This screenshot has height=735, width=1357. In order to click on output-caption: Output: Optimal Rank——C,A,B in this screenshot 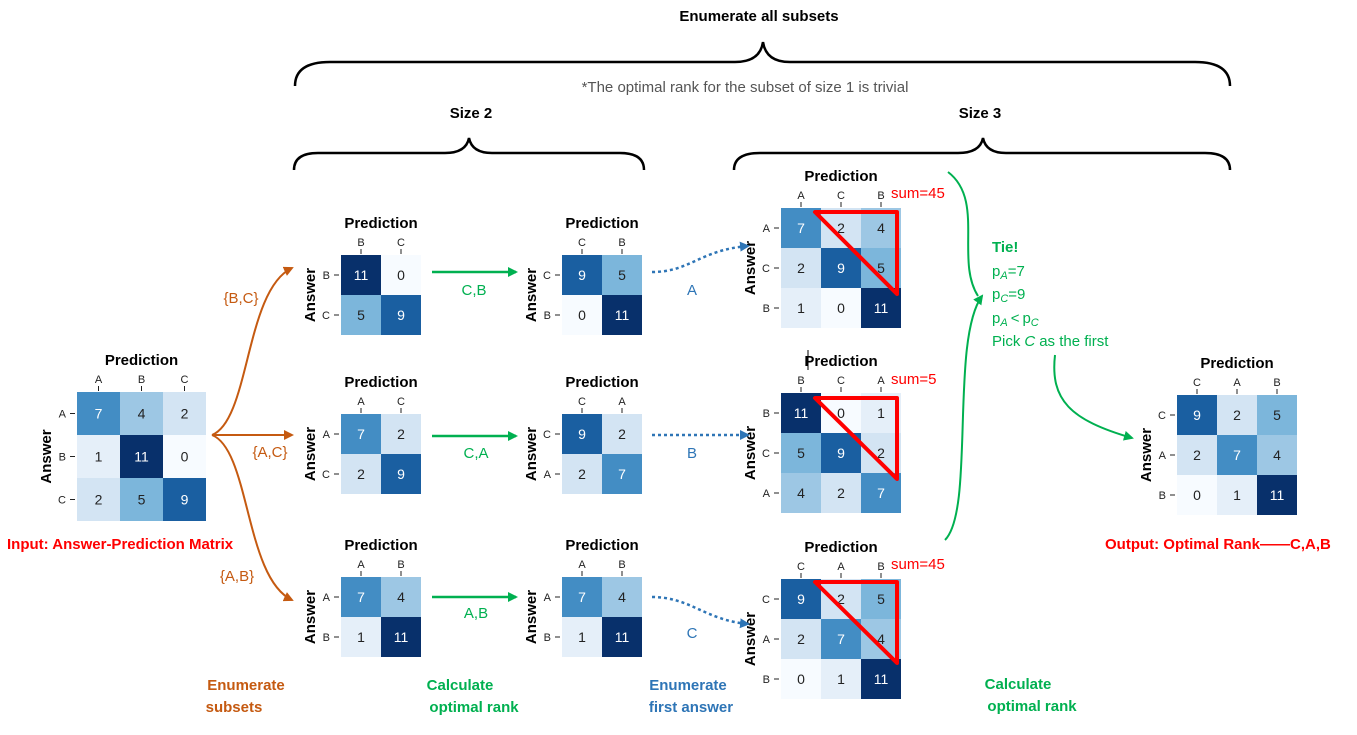, I will do `click(1218, 544)`.